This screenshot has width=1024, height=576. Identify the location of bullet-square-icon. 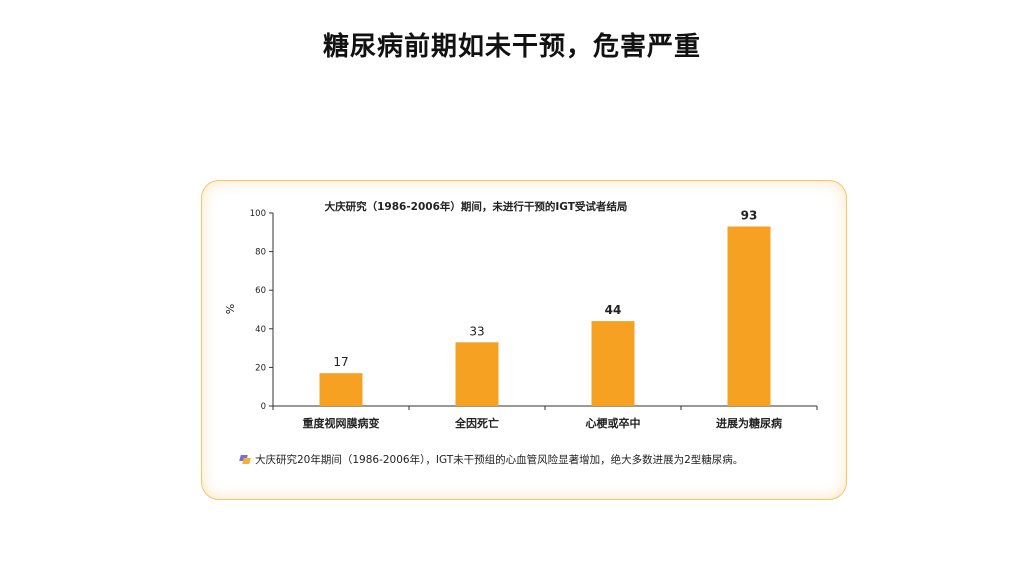
(245, 459).